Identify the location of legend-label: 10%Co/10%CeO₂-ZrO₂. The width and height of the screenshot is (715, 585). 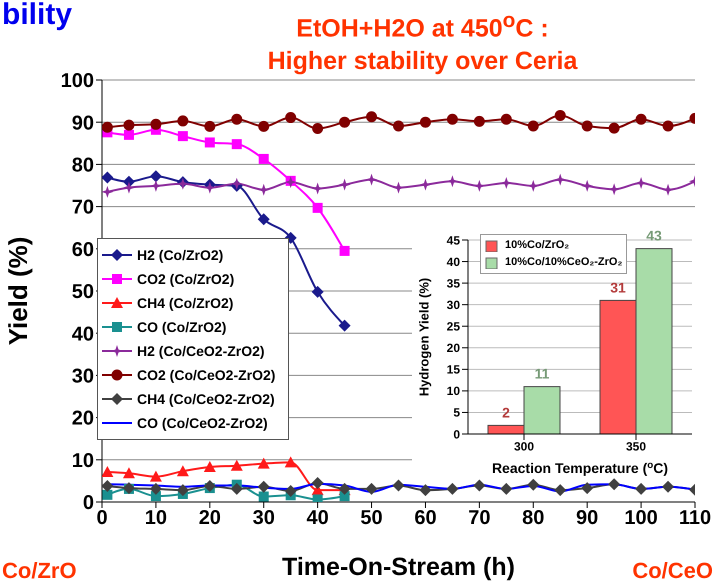
(563, 262).